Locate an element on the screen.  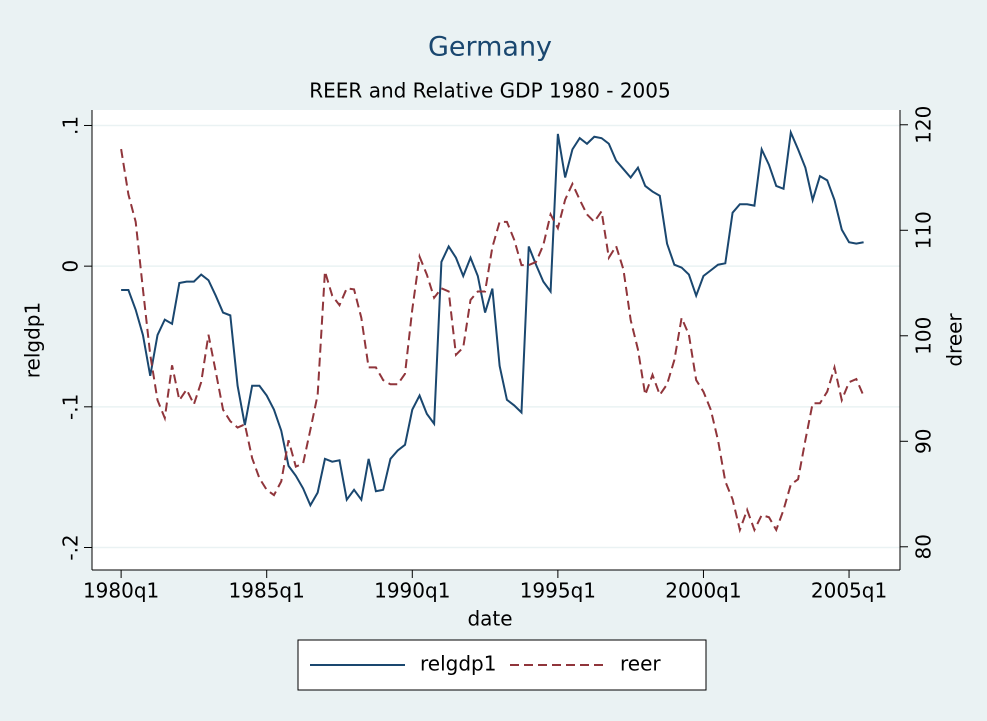
x-tick-label: 2000q1 is located at coordinates (703, 591).